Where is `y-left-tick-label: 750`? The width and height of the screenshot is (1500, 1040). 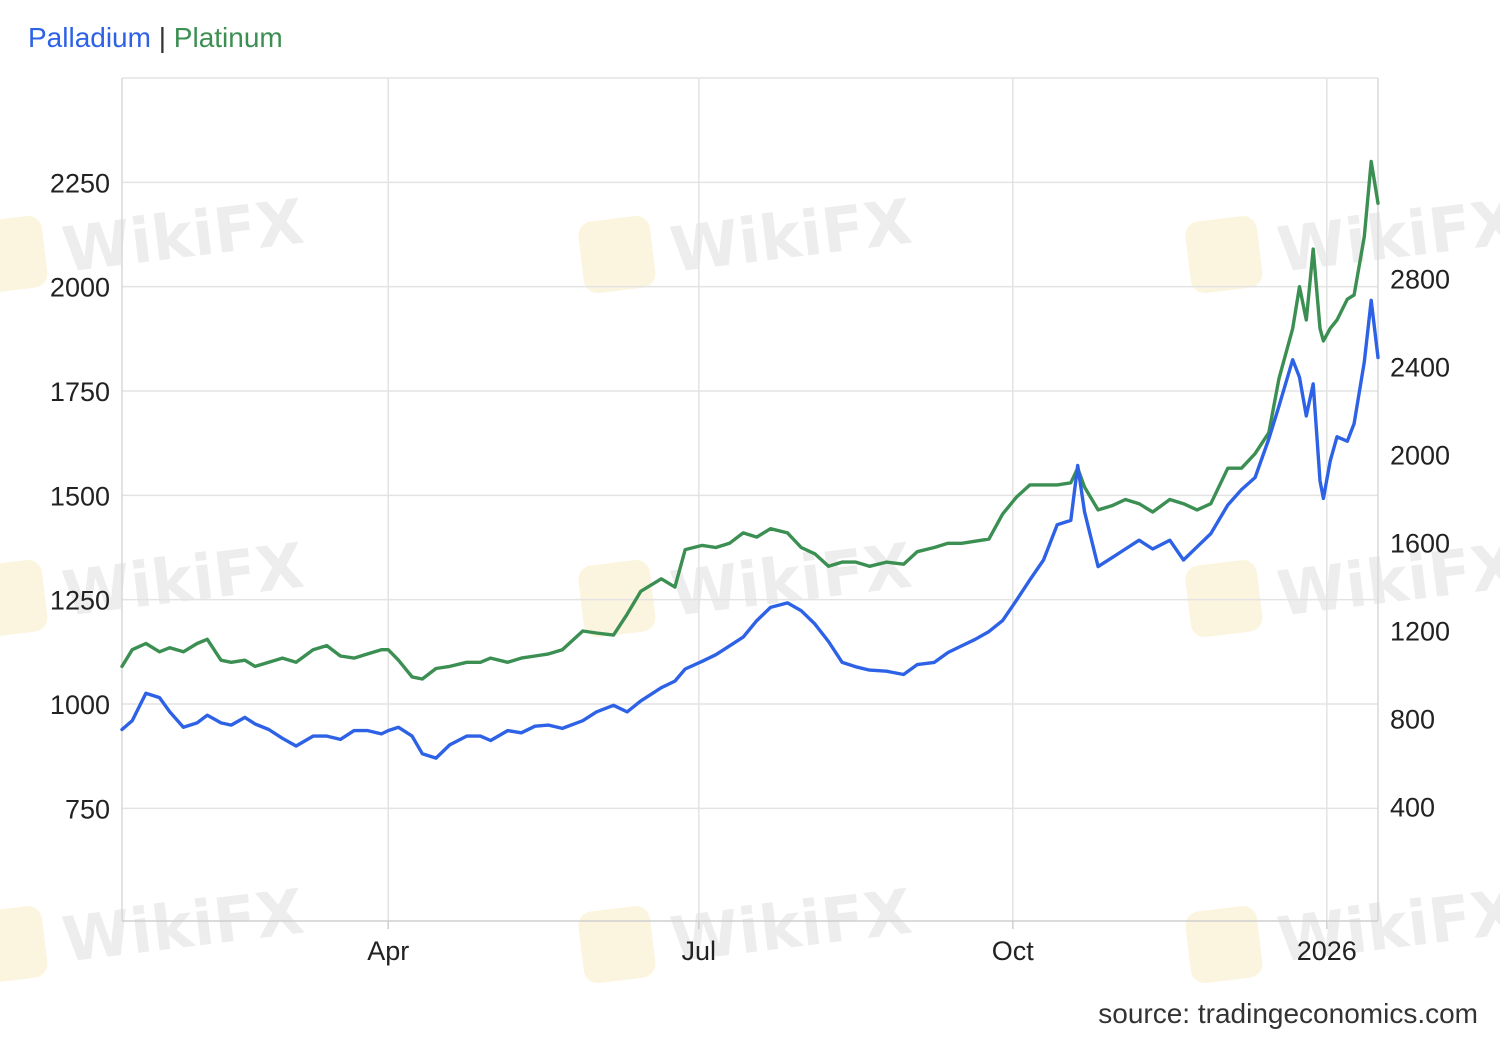
y-left-tick-label: 750 is located at coordinates (87, 809).